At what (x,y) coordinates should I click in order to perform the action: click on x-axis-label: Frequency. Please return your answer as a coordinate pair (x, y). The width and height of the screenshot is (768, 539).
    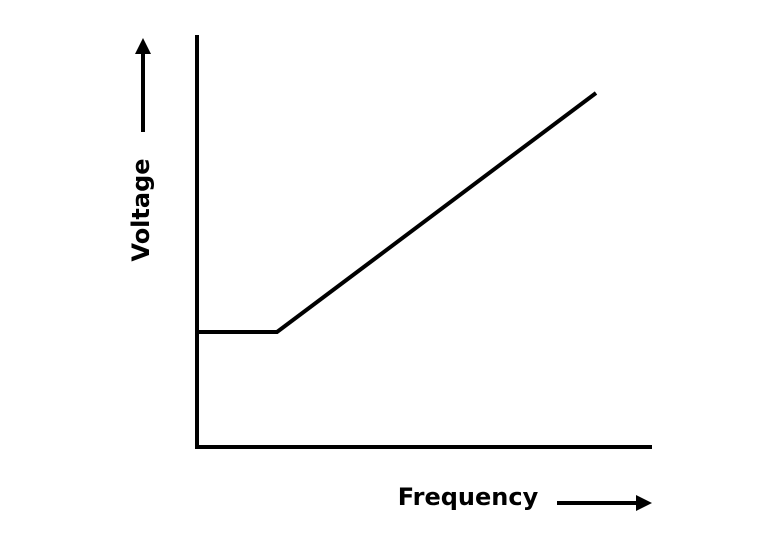
    Looking at the image, I should click on (468, 497).